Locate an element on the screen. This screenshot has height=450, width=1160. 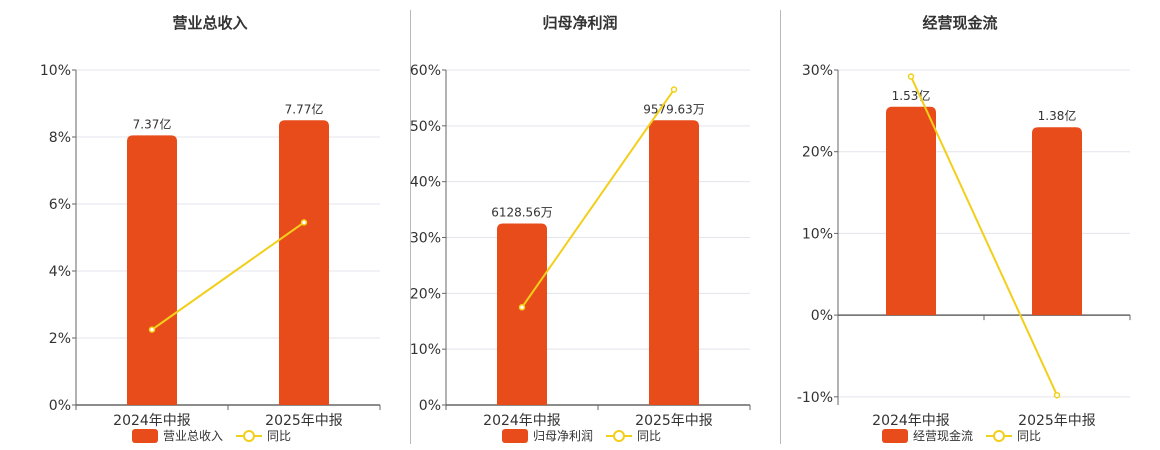
chart-title: 营业总收入 is located at coordinates (209, 23).